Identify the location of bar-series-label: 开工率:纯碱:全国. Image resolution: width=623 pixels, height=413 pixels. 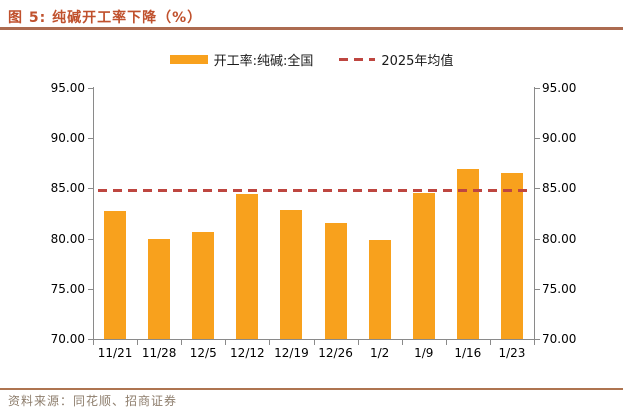
(263, 61).